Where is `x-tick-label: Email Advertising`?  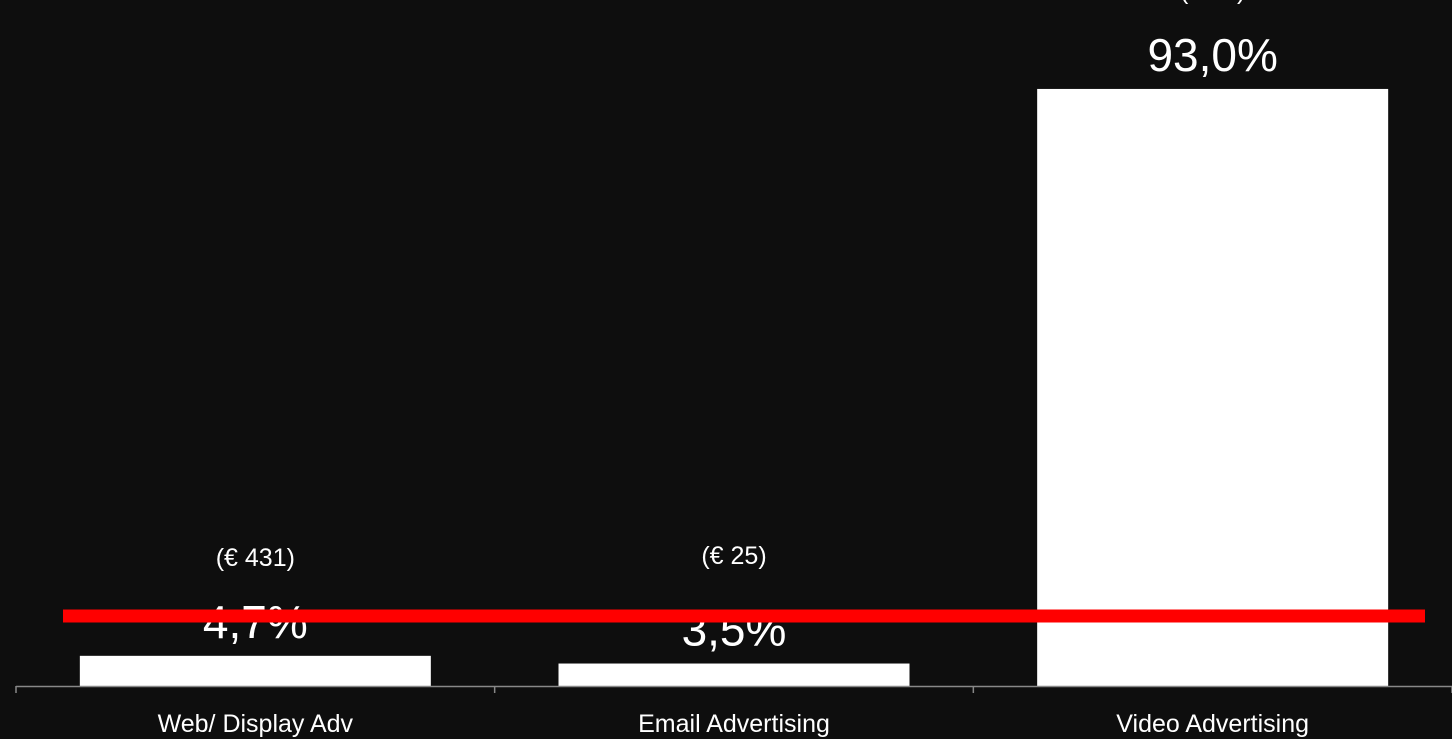
x-tick-label: Email Advertising is located at coordinates (734, 724).